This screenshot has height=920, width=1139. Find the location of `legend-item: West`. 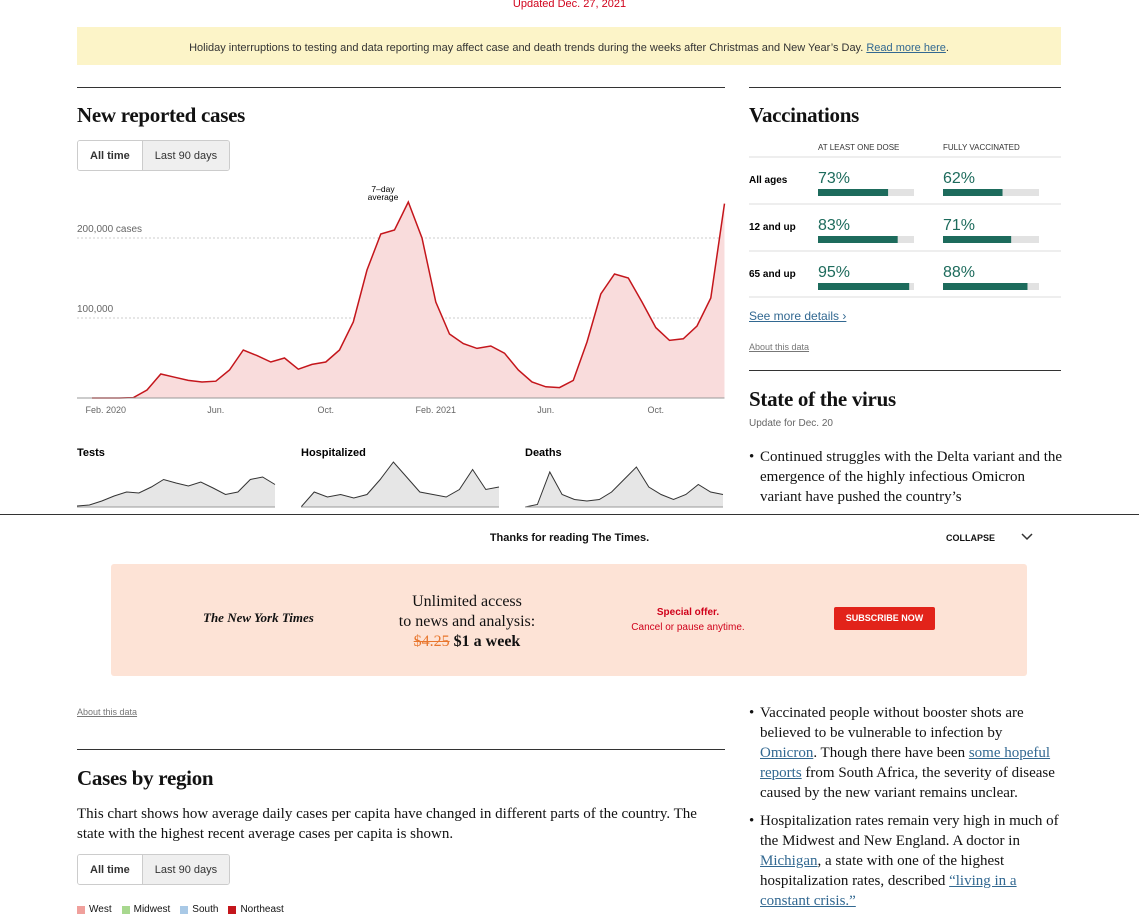

legend-item: West is located at coordinates (94, 909).